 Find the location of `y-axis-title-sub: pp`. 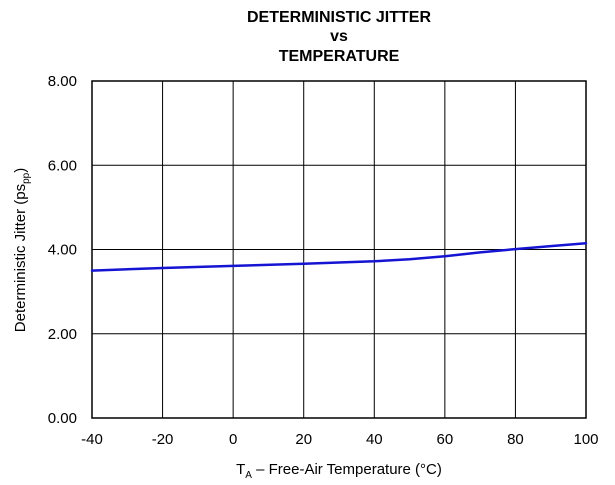

y-axis-title-sub: pp is located at coordinates (26, 178).